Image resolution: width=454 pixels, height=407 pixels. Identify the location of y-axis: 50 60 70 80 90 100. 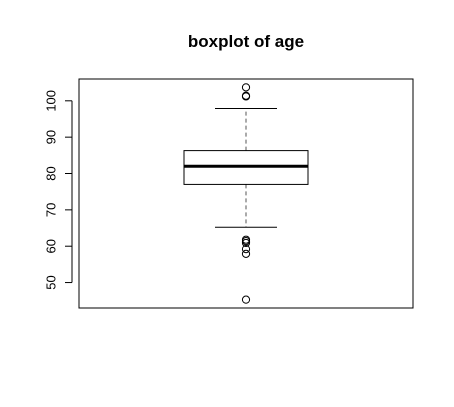
(58, 190).